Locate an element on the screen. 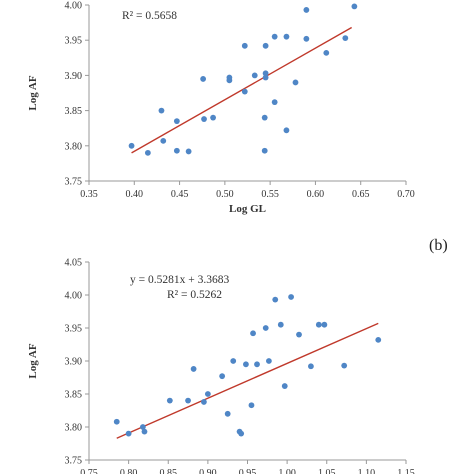 The width and height of the screenshot is (474, 474). x-tick-label: 0.65 is located at coordinates (361, 194).